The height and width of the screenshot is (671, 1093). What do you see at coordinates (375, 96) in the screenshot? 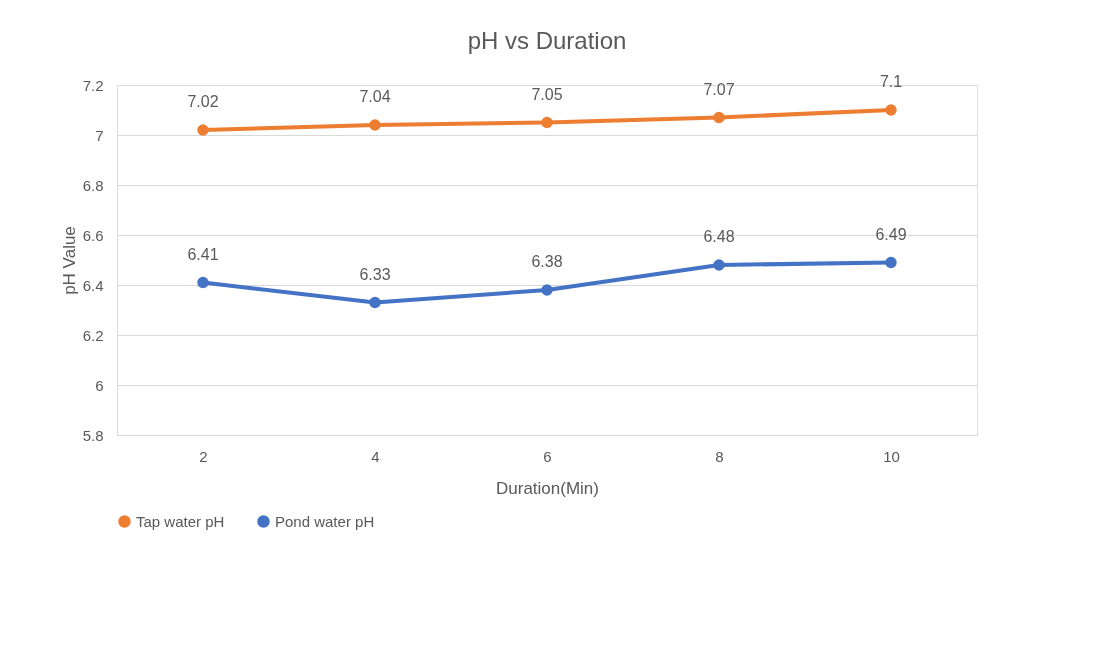
I see `data-label: 7.04` at bounding box center [375, 96].